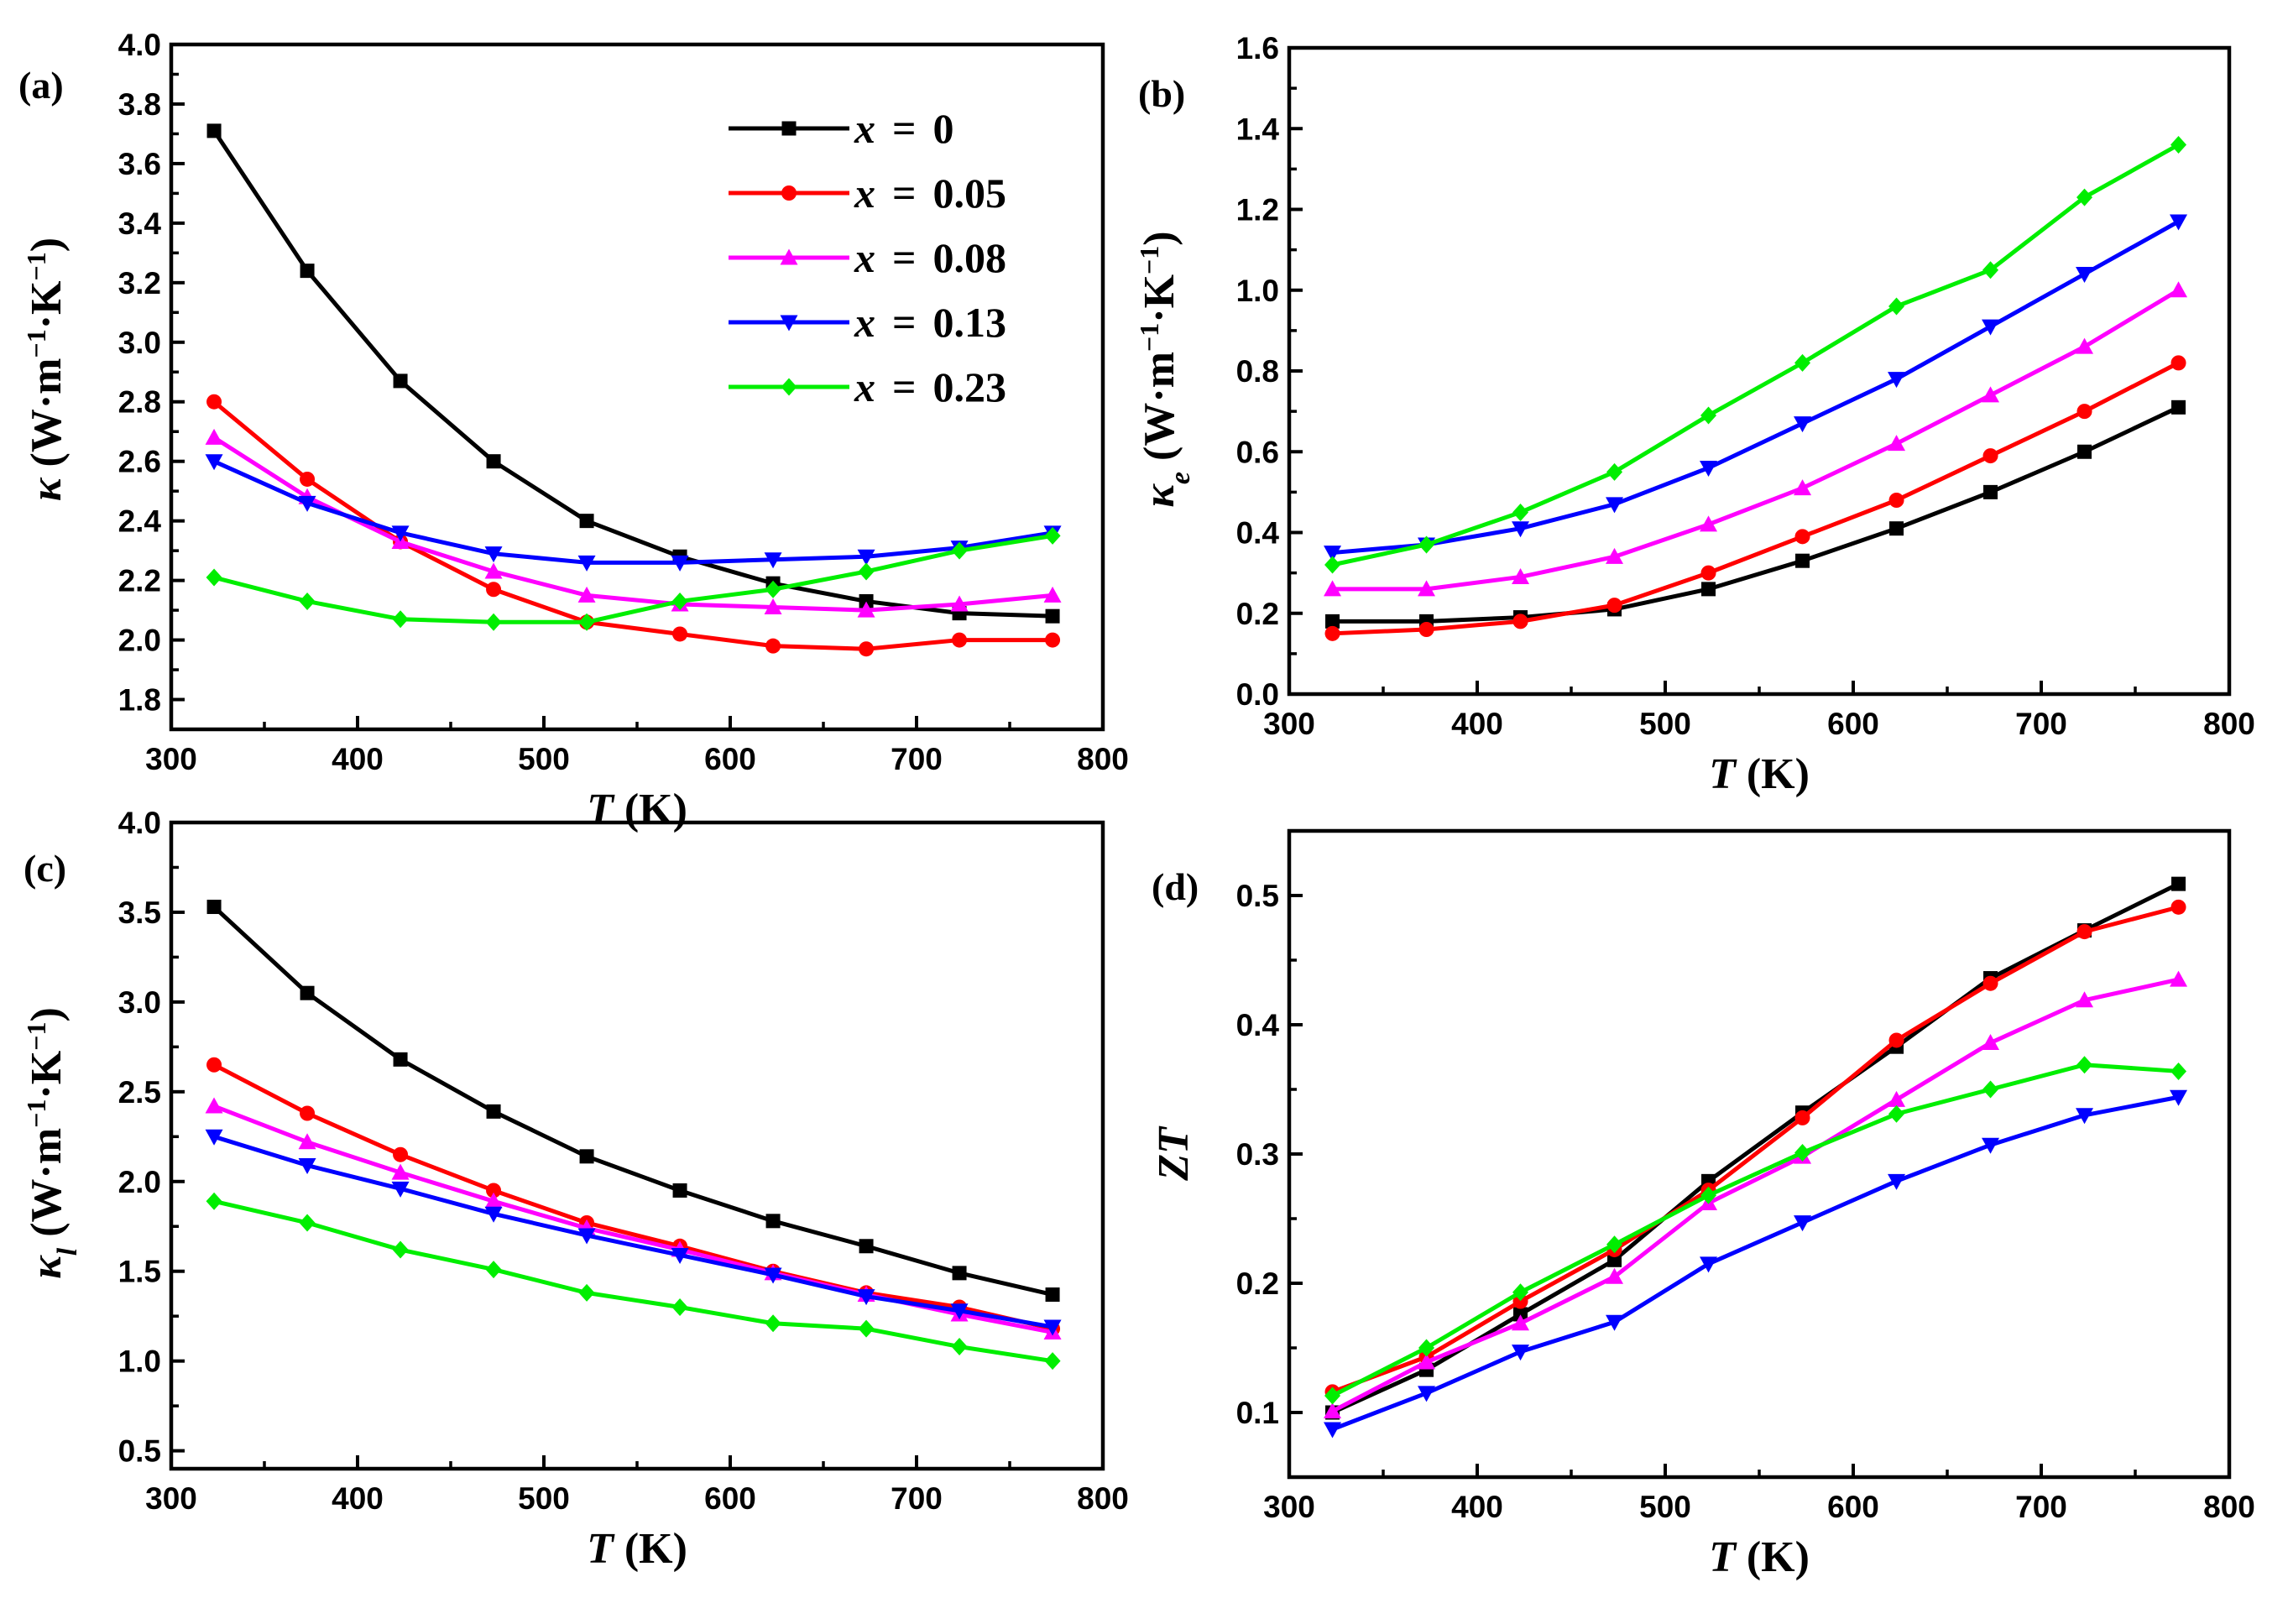 The width and height of the screenshot is (2288, 1624). What do you see at coordinates (1257, 1154) in the screenshot?
I see `y-tick-label: 0.3` at bounding box center [1257, 1154].